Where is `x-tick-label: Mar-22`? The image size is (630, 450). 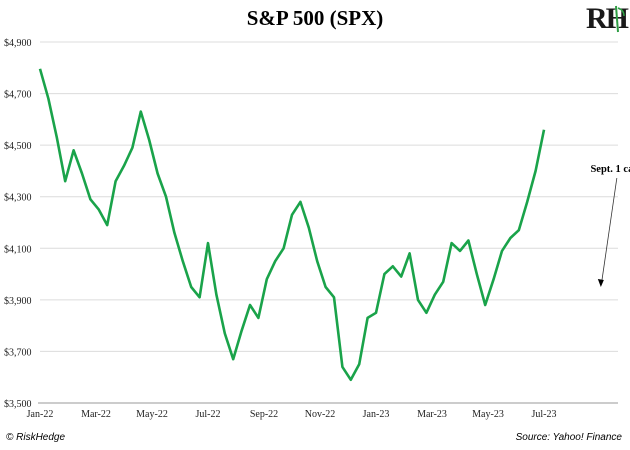
x-tick-label: Mar-22 is located at coordinates (96, 414).